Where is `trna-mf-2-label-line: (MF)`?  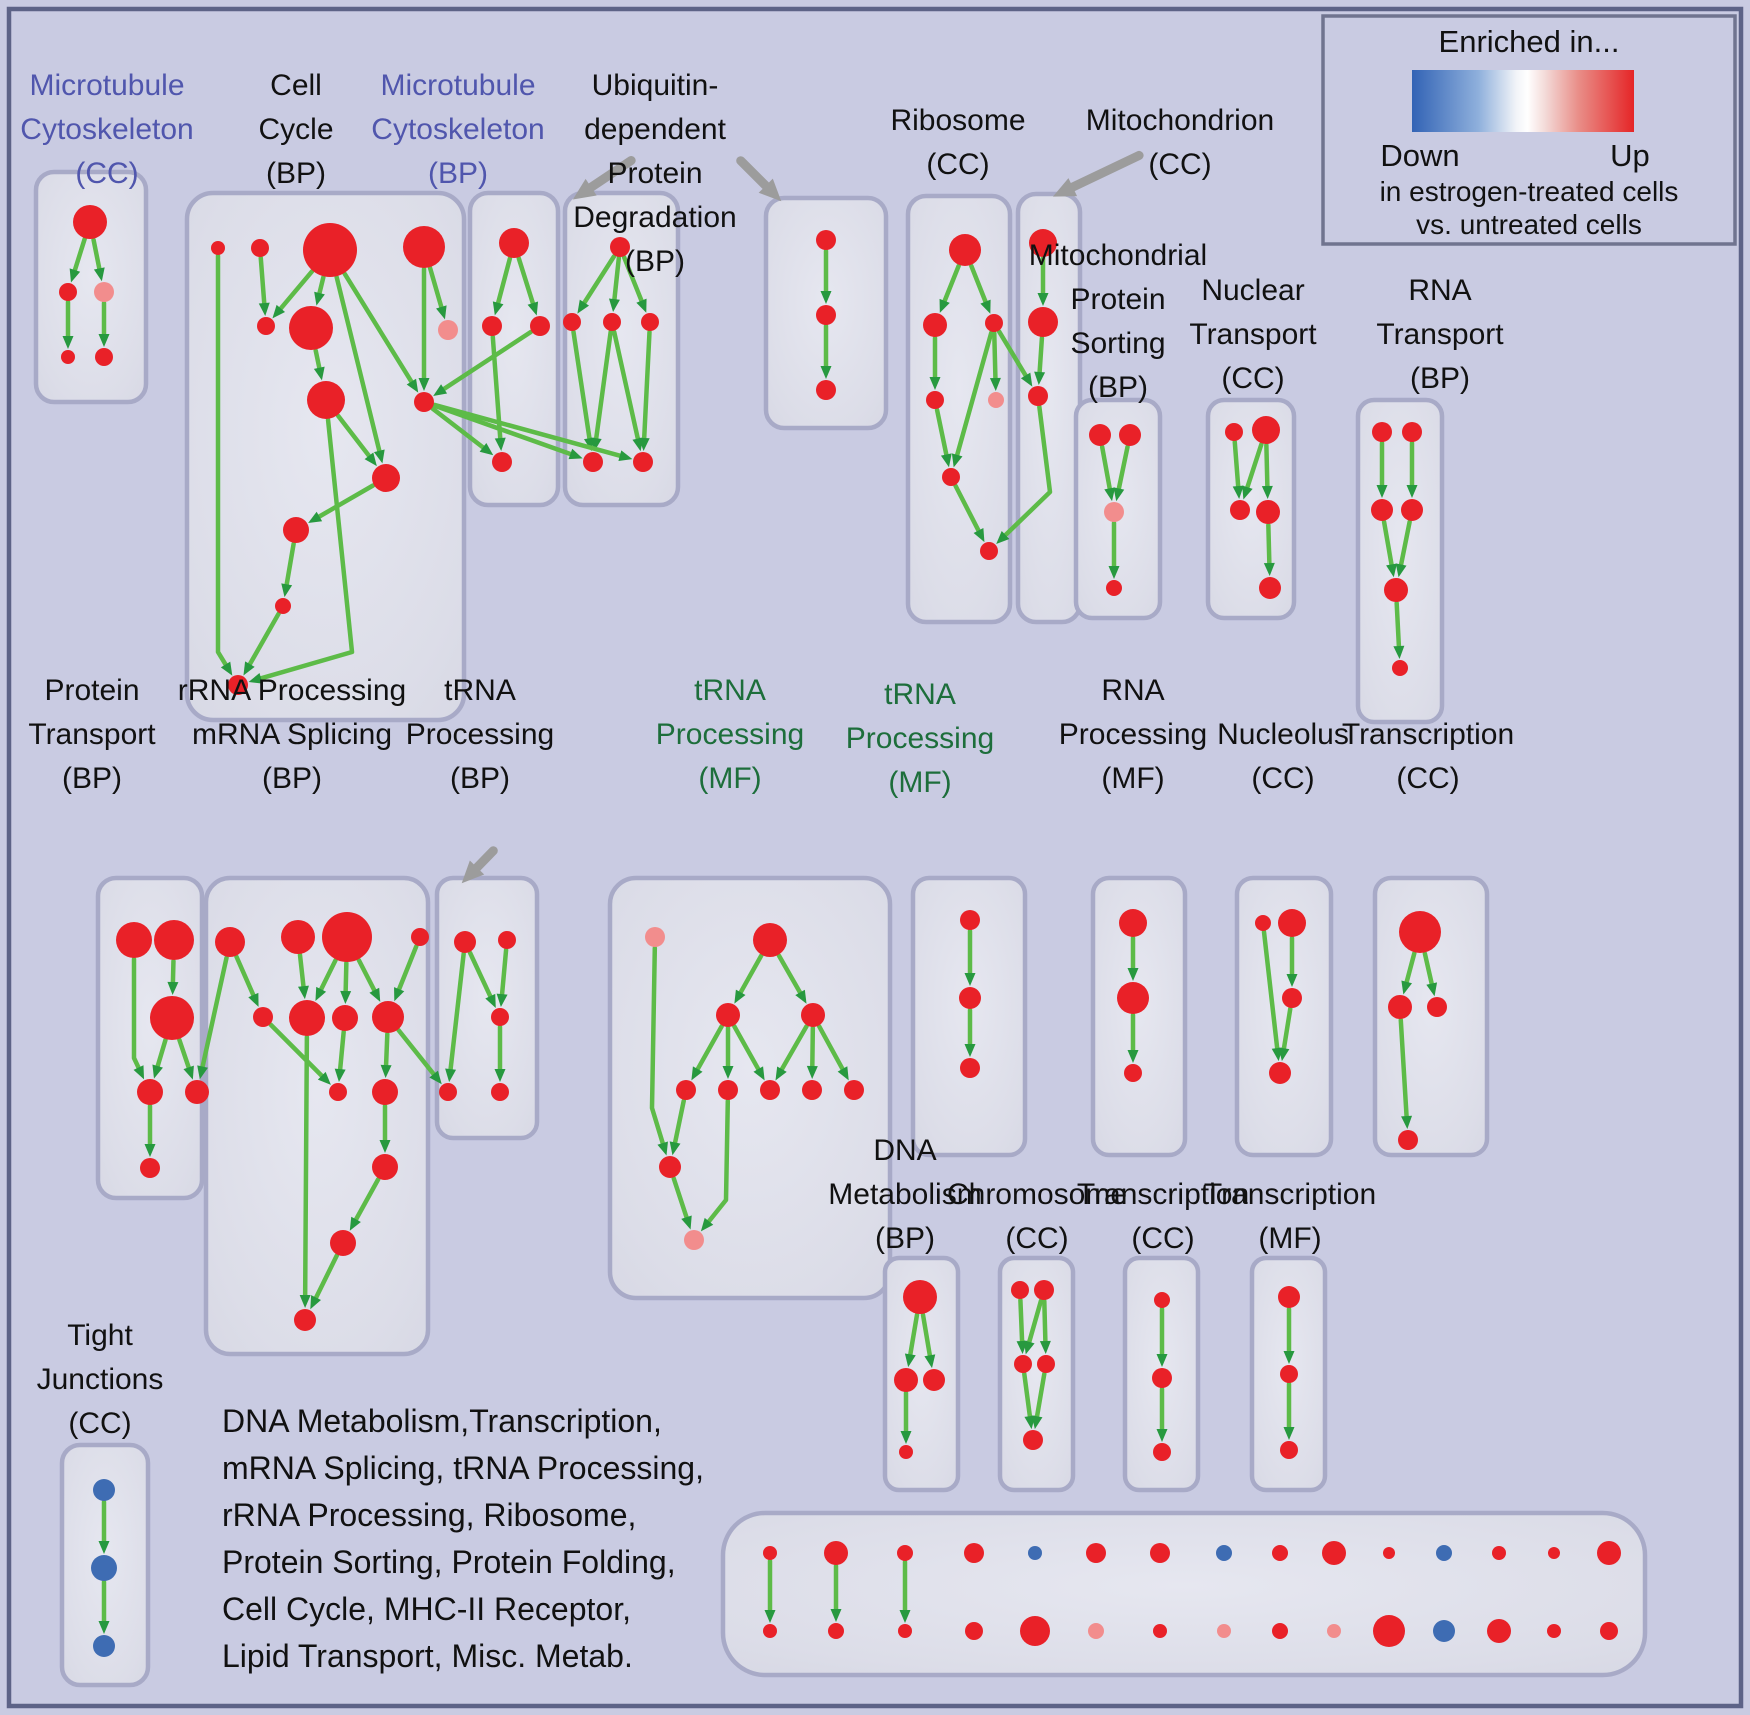
trna-mf-2-label-line: (MF) is located at coordinates (919, 782).